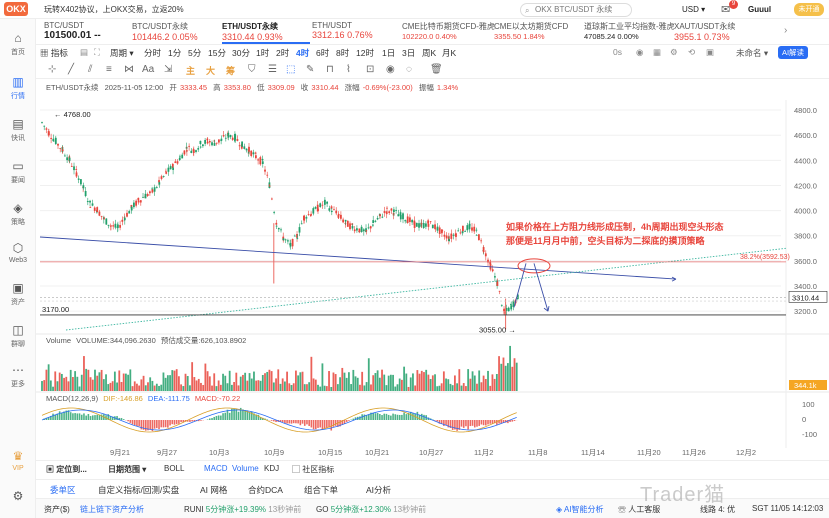 This screenshot has width=829, height=518. Describe the element at coordinates (436, 69) in the screenshot. I see `trash-icon: 🗑` at that location.